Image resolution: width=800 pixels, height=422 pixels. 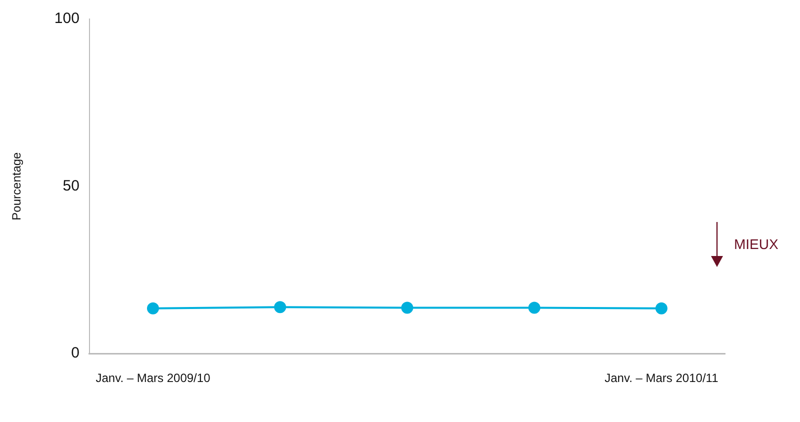 I want to click on y-tick-label: 0, so click(x=75, y=353).